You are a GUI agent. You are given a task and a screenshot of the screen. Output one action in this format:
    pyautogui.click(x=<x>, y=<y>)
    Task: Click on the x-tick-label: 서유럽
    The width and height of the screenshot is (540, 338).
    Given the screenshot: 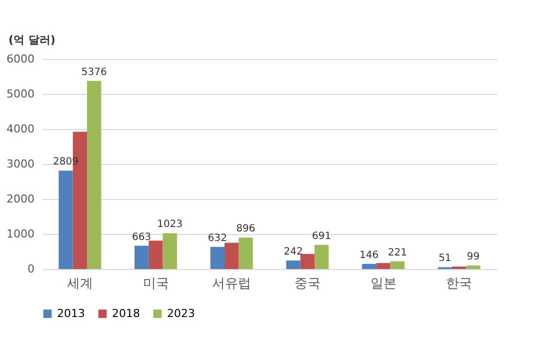 What is the action you would take?
    pyautogui.click(x=232, y=284)
    